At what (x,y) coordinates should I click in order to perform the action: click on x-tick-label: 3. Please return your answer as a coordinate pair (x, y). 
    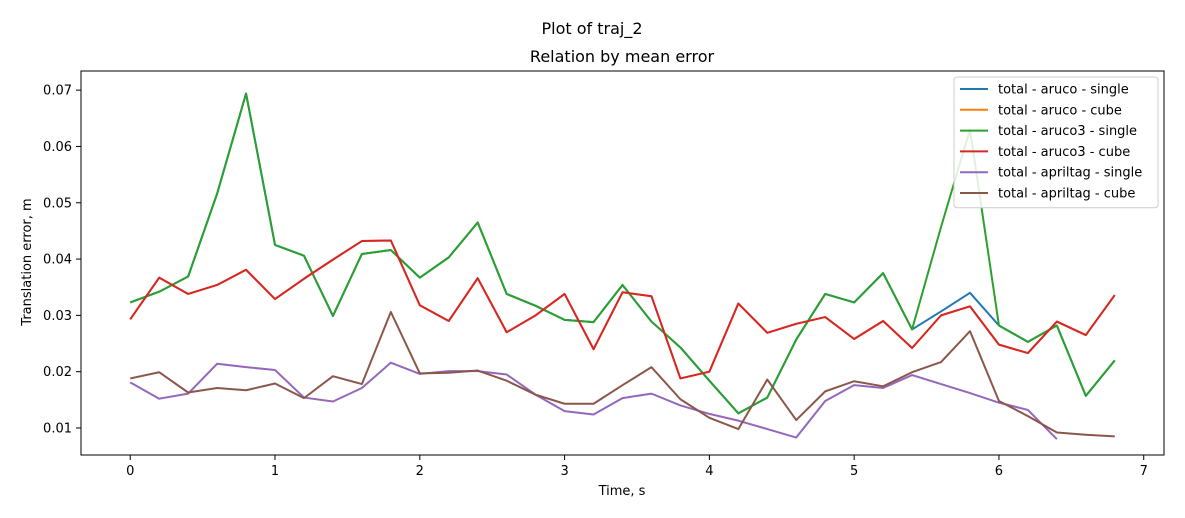
    Looking at the image, I should click on (564, 471).